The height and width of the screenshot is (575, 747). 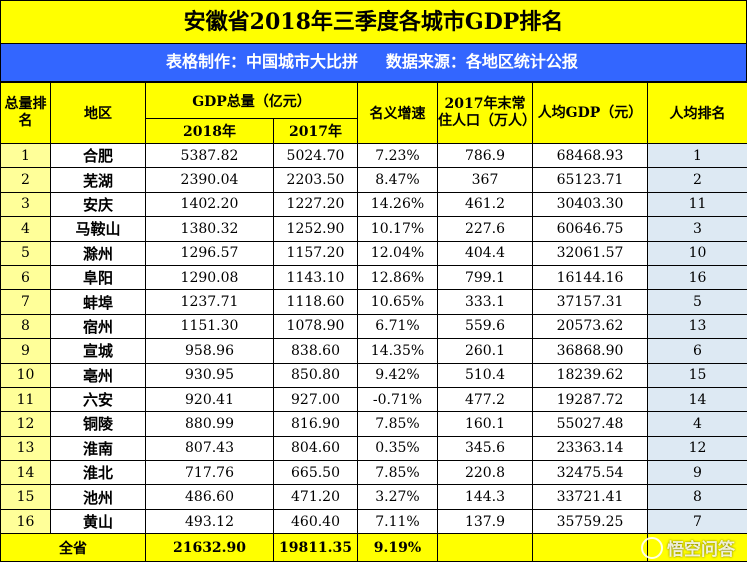 I want to click on growth-cell: 3.27%, so click(x=397, y=497).